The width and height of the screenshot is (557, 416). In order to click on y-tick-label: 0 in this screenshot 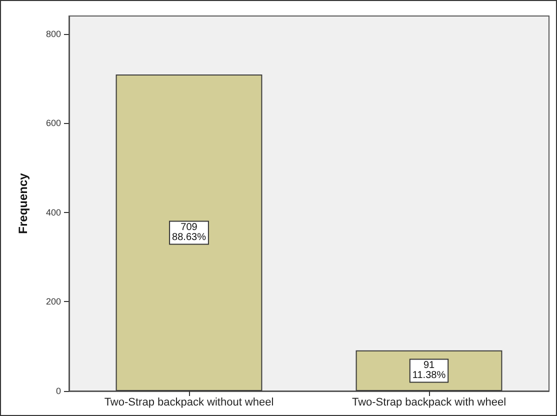, I will do `click(58, 391)`.